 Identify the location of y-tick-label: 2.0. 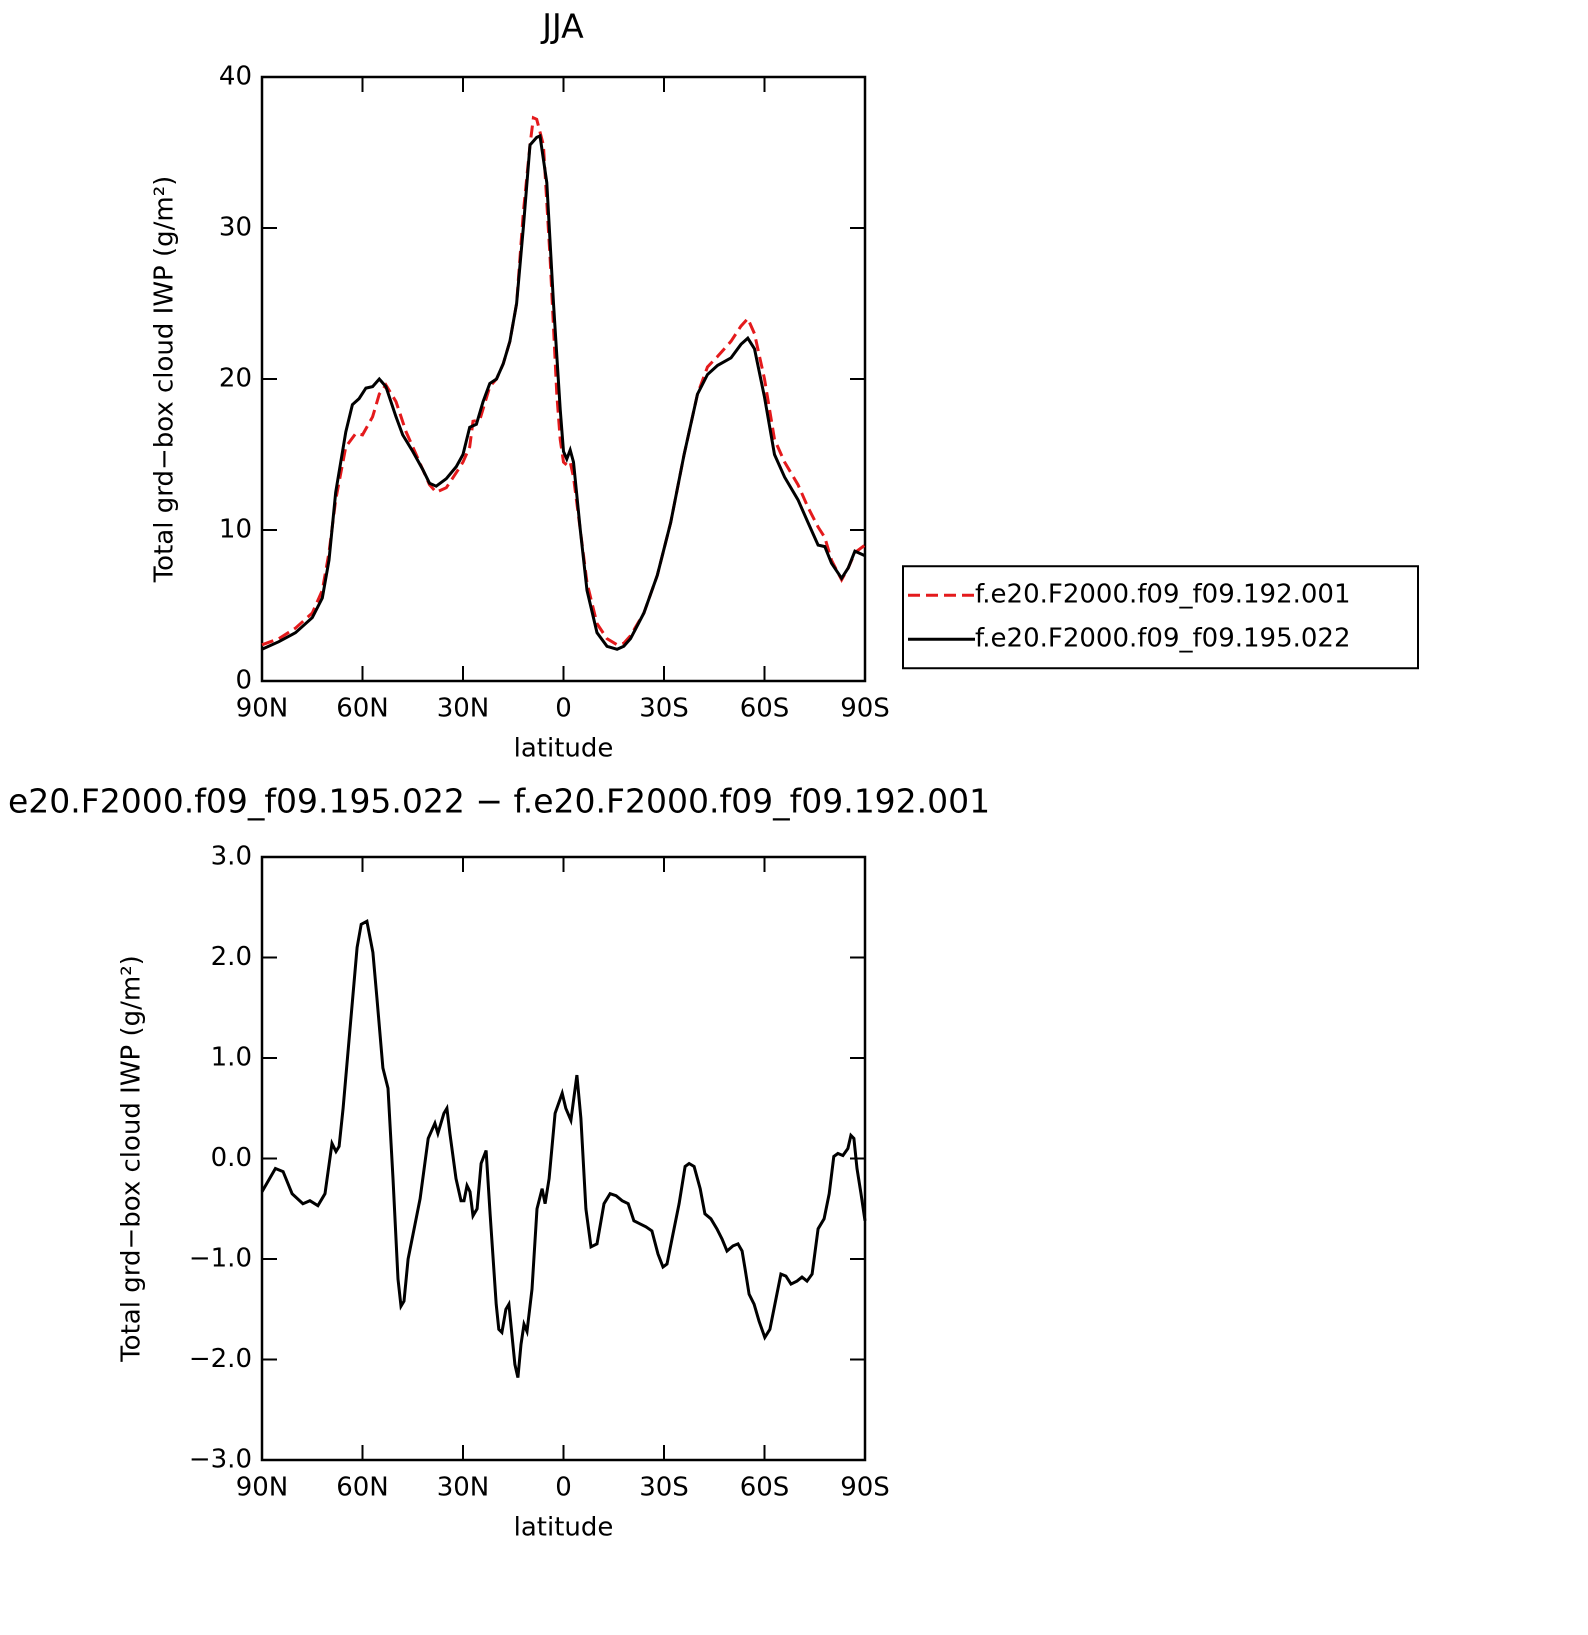
(231, 957).